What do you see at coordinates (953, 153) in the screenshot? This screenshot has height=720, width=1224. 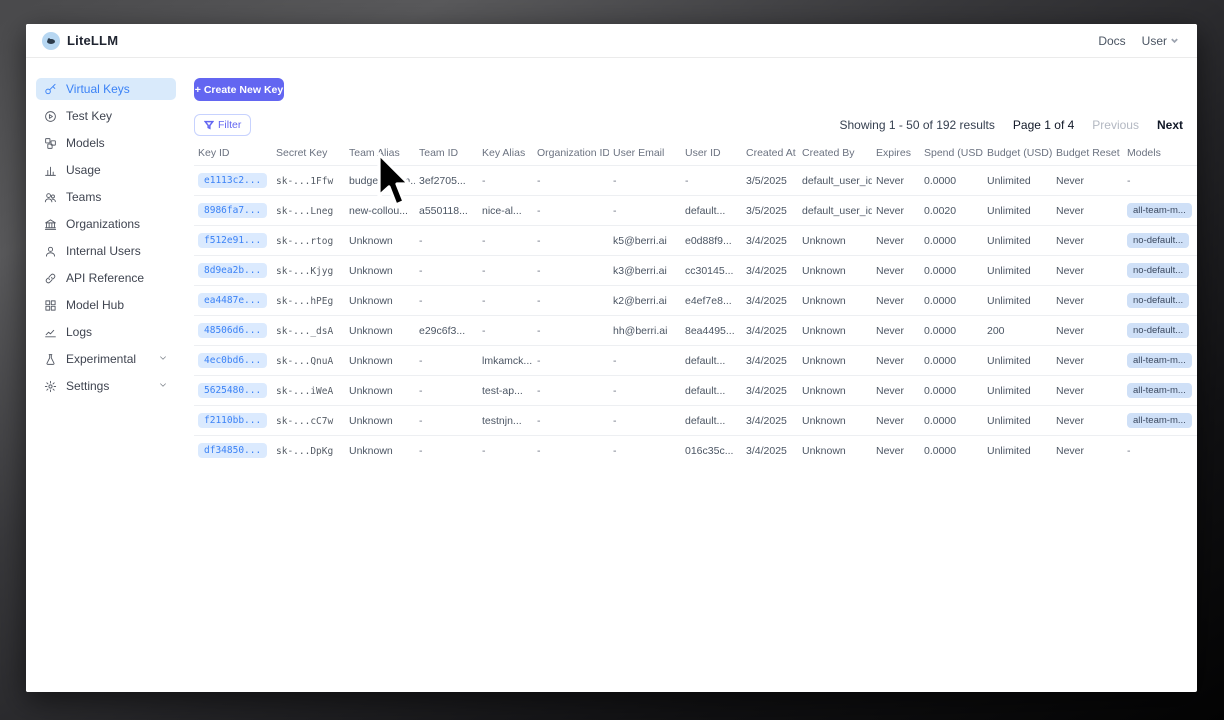 I see `column-header-spend-usd-: Spend (USD)` at bounding box center [953, 153].